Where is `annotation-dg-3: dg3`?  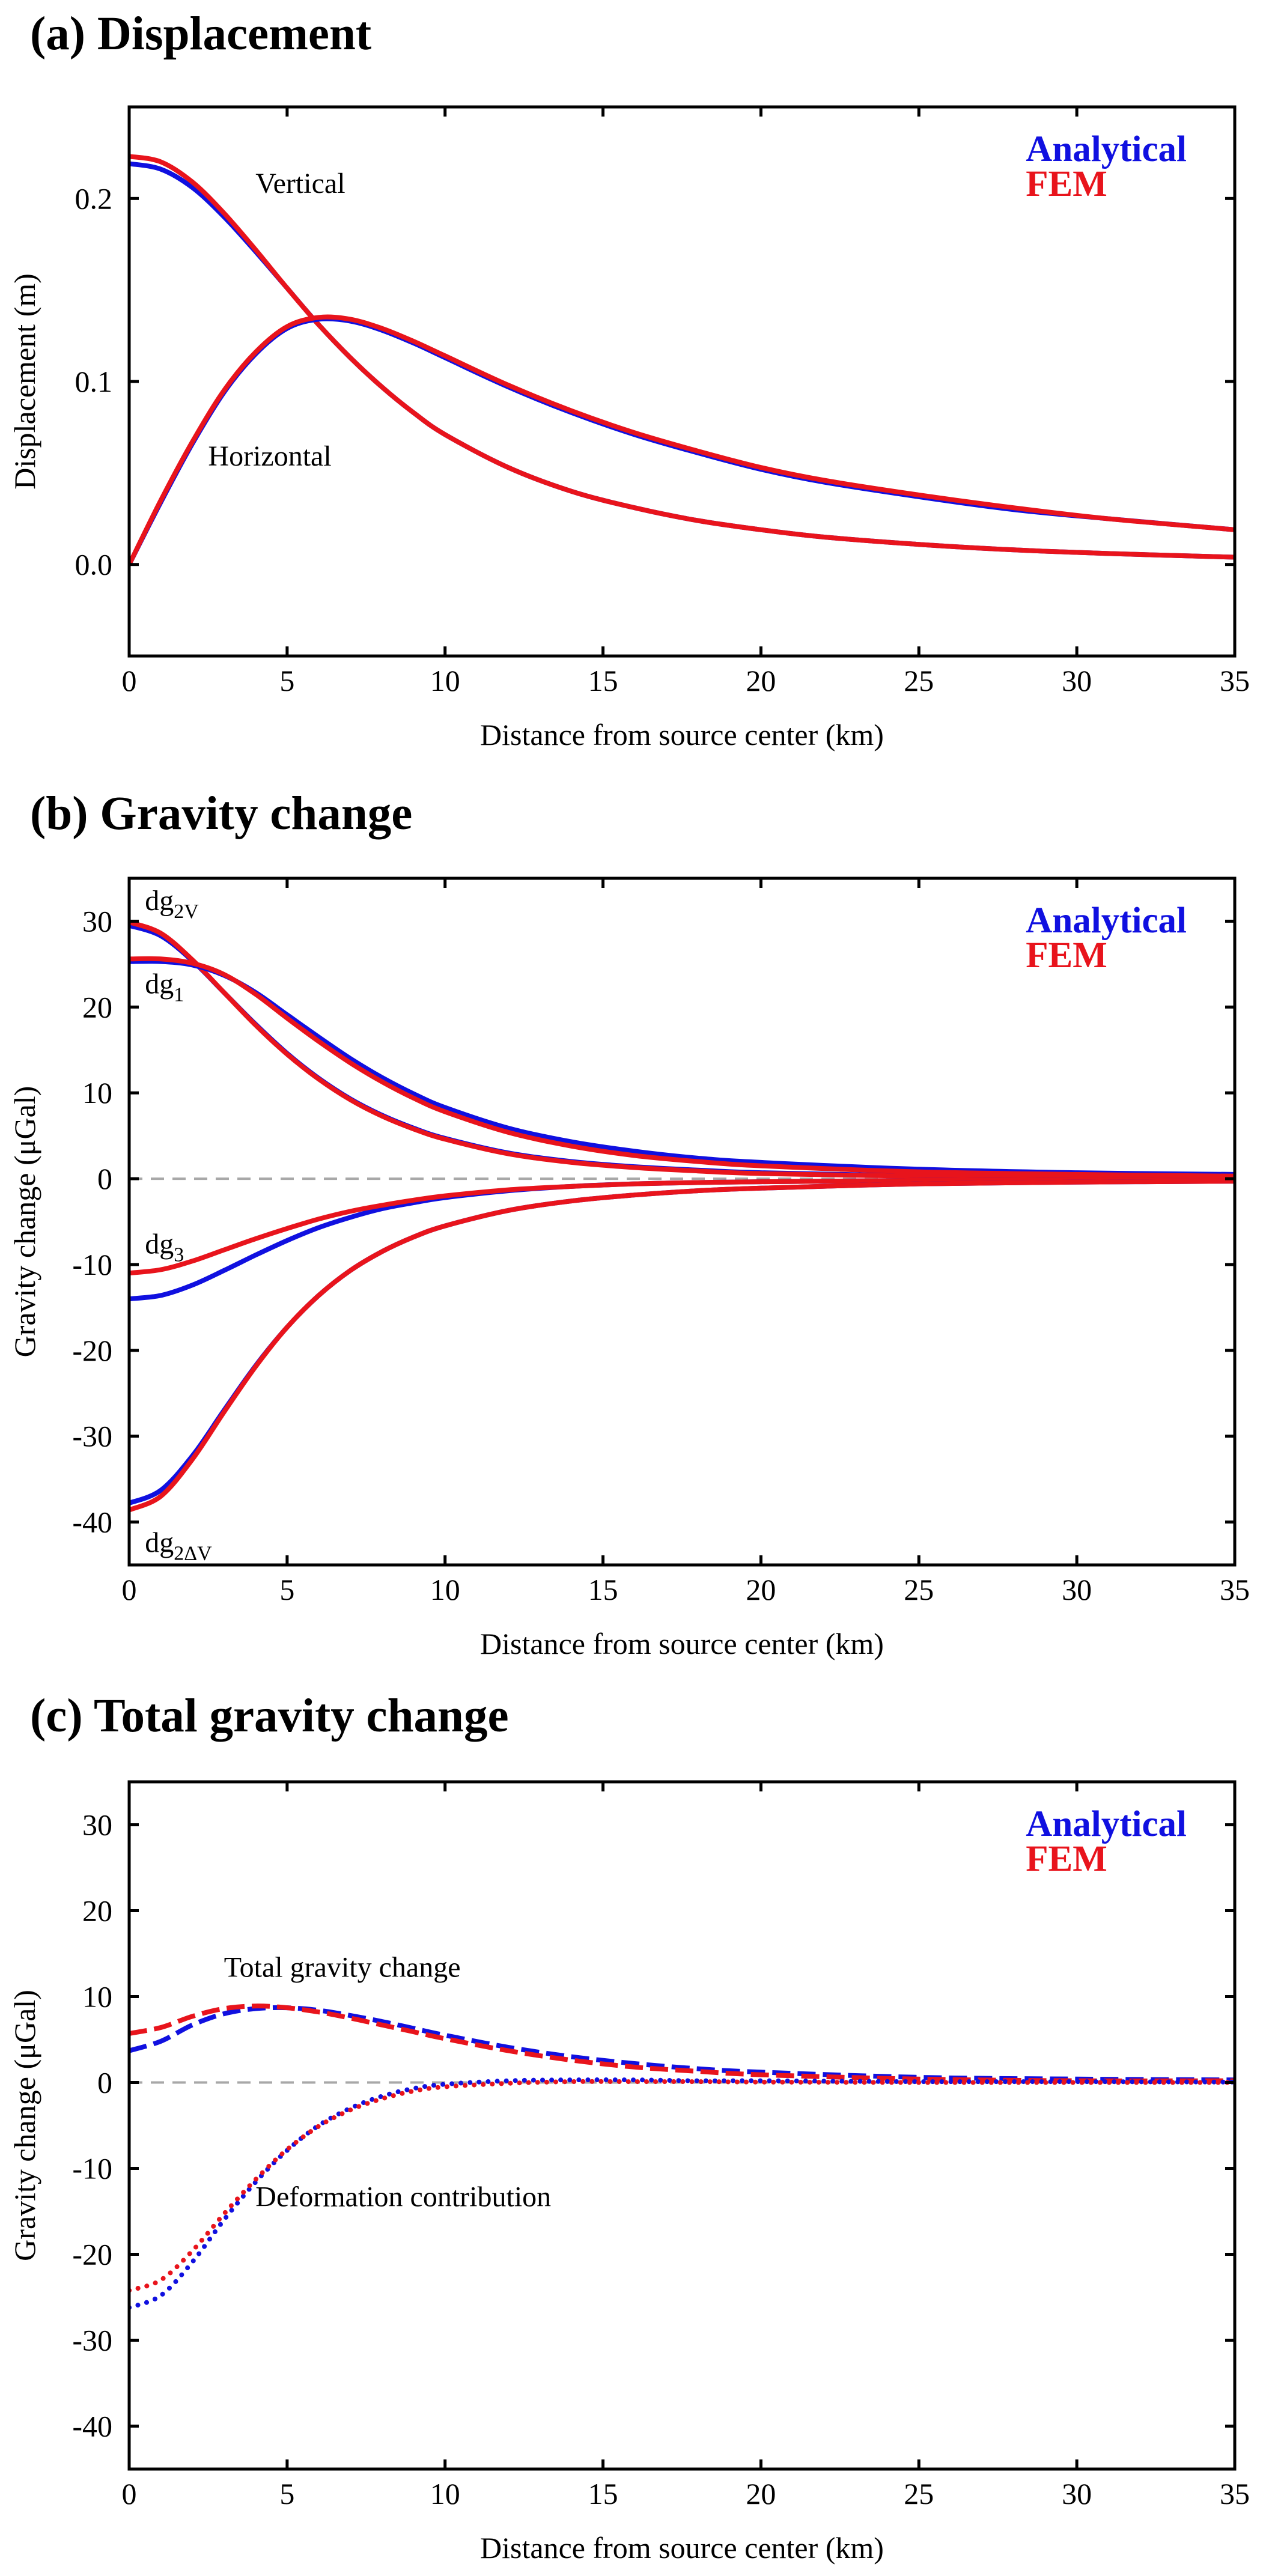
annotation-dg-3: dg3 is located at coordinates (164, 1247).